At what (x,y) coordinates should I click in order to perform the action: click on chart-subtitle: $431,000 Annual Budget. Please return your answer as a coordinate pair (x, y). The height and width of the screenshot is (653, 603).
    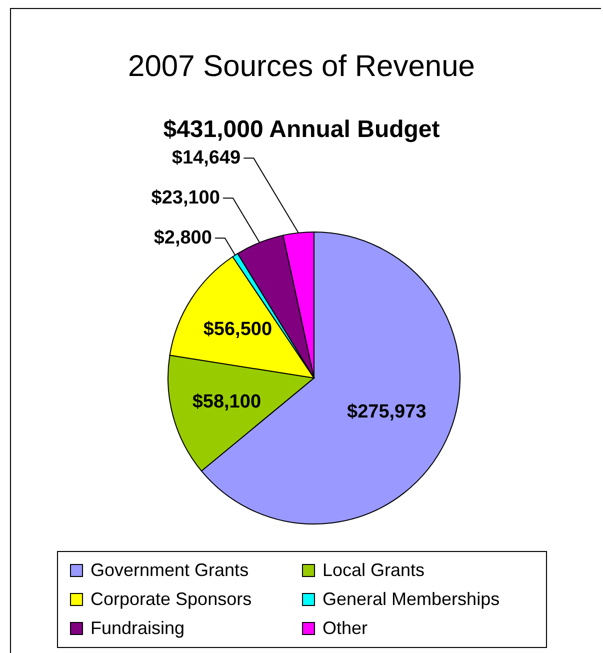
    Looking at the image, I should click on (301, 130).